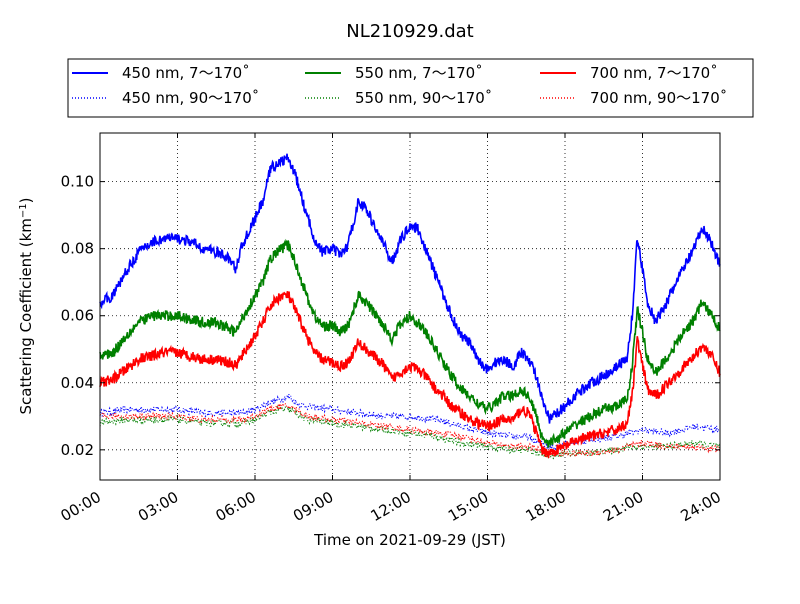 The width and height of the screenshot is (800, 604). I want to click on x-tick-label: 15:00, so click(468, 506).